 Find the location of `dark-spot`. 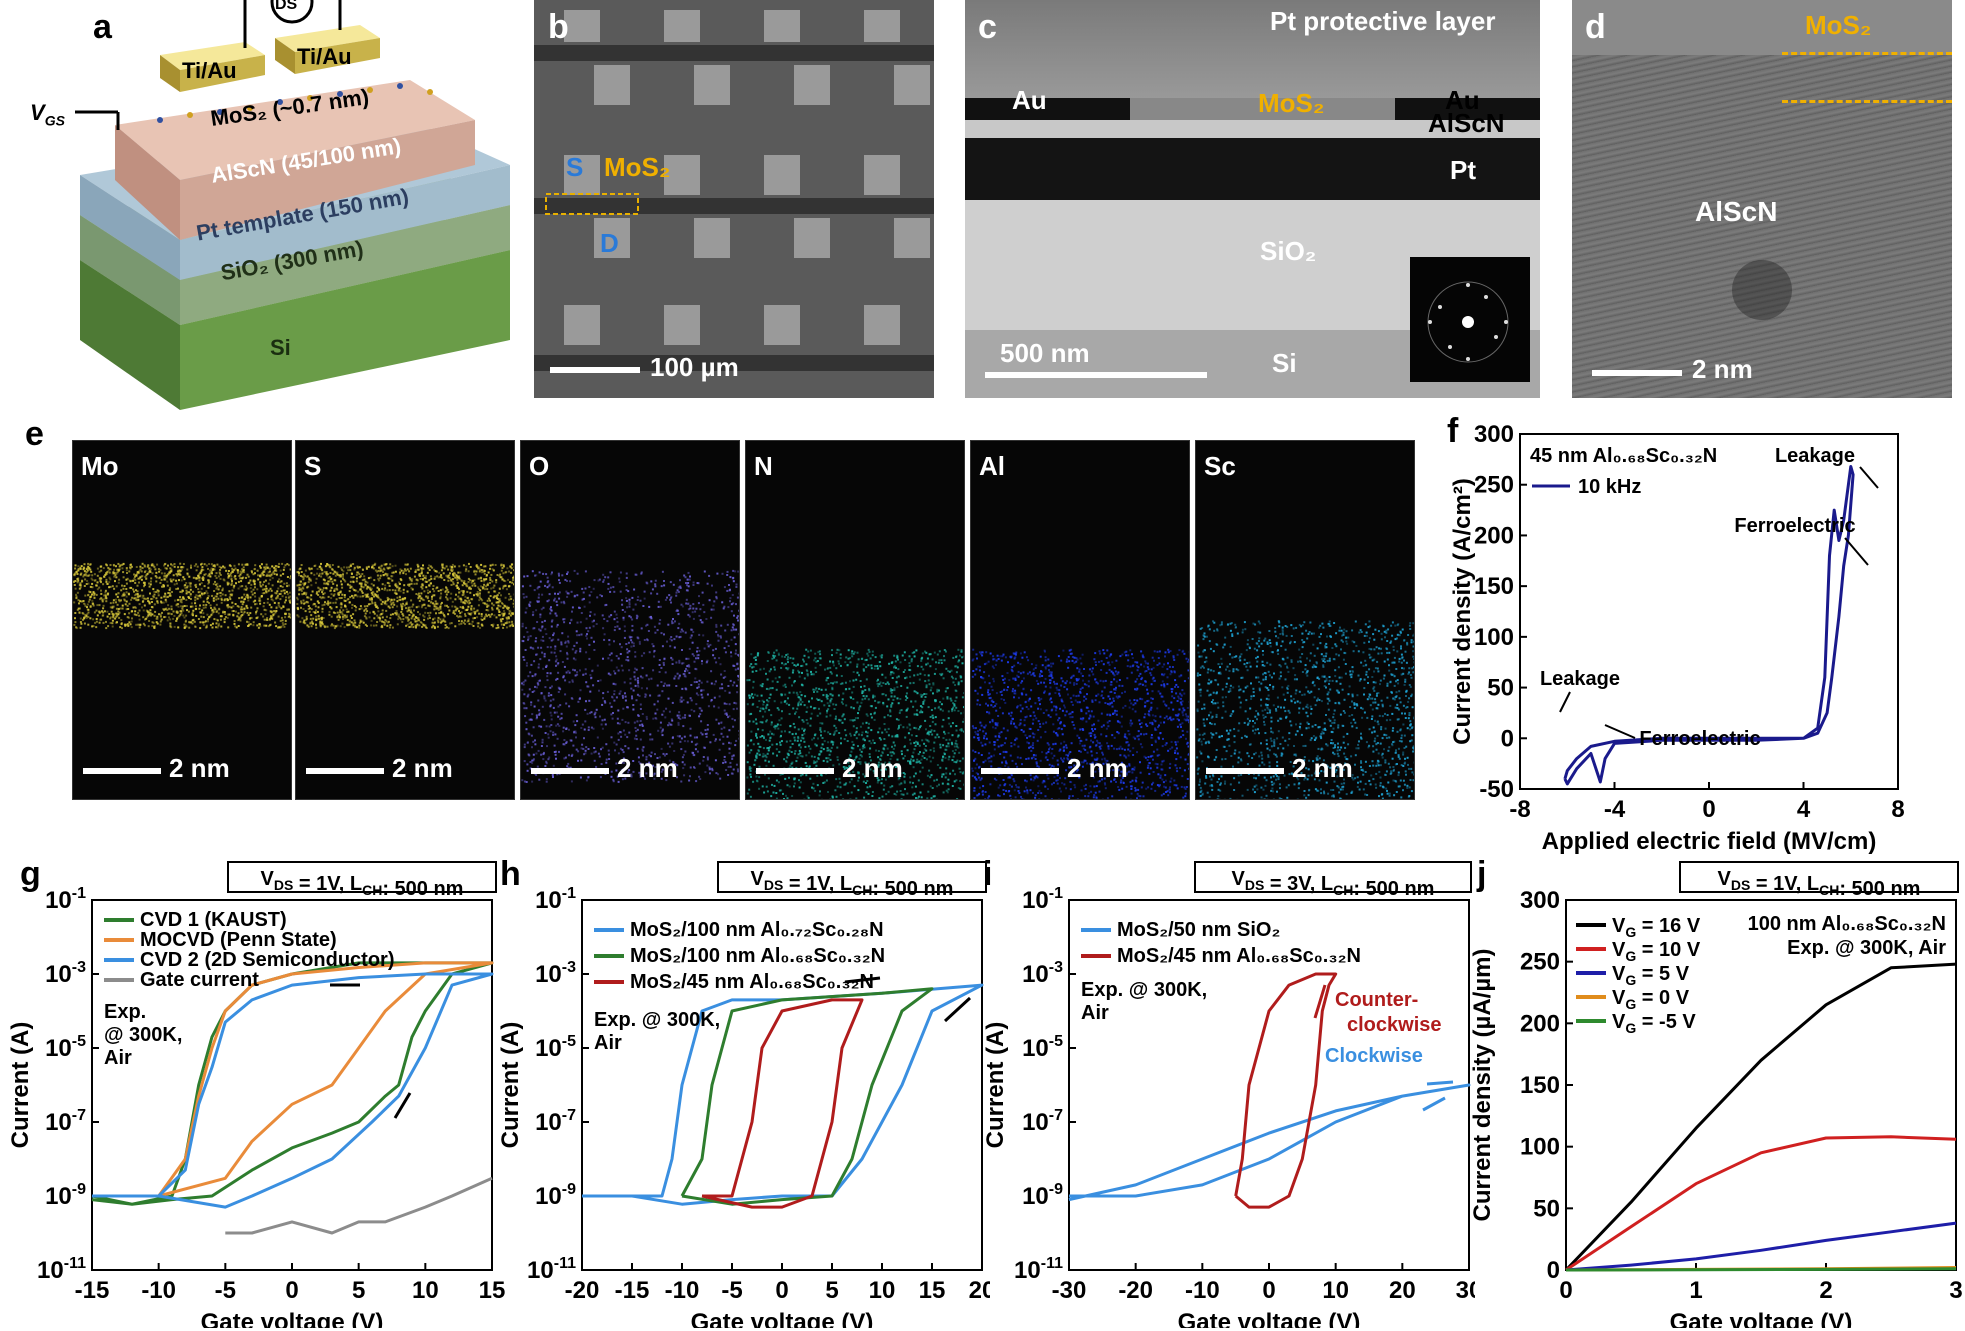

dark-spot is located at coordinates (1762, 290).